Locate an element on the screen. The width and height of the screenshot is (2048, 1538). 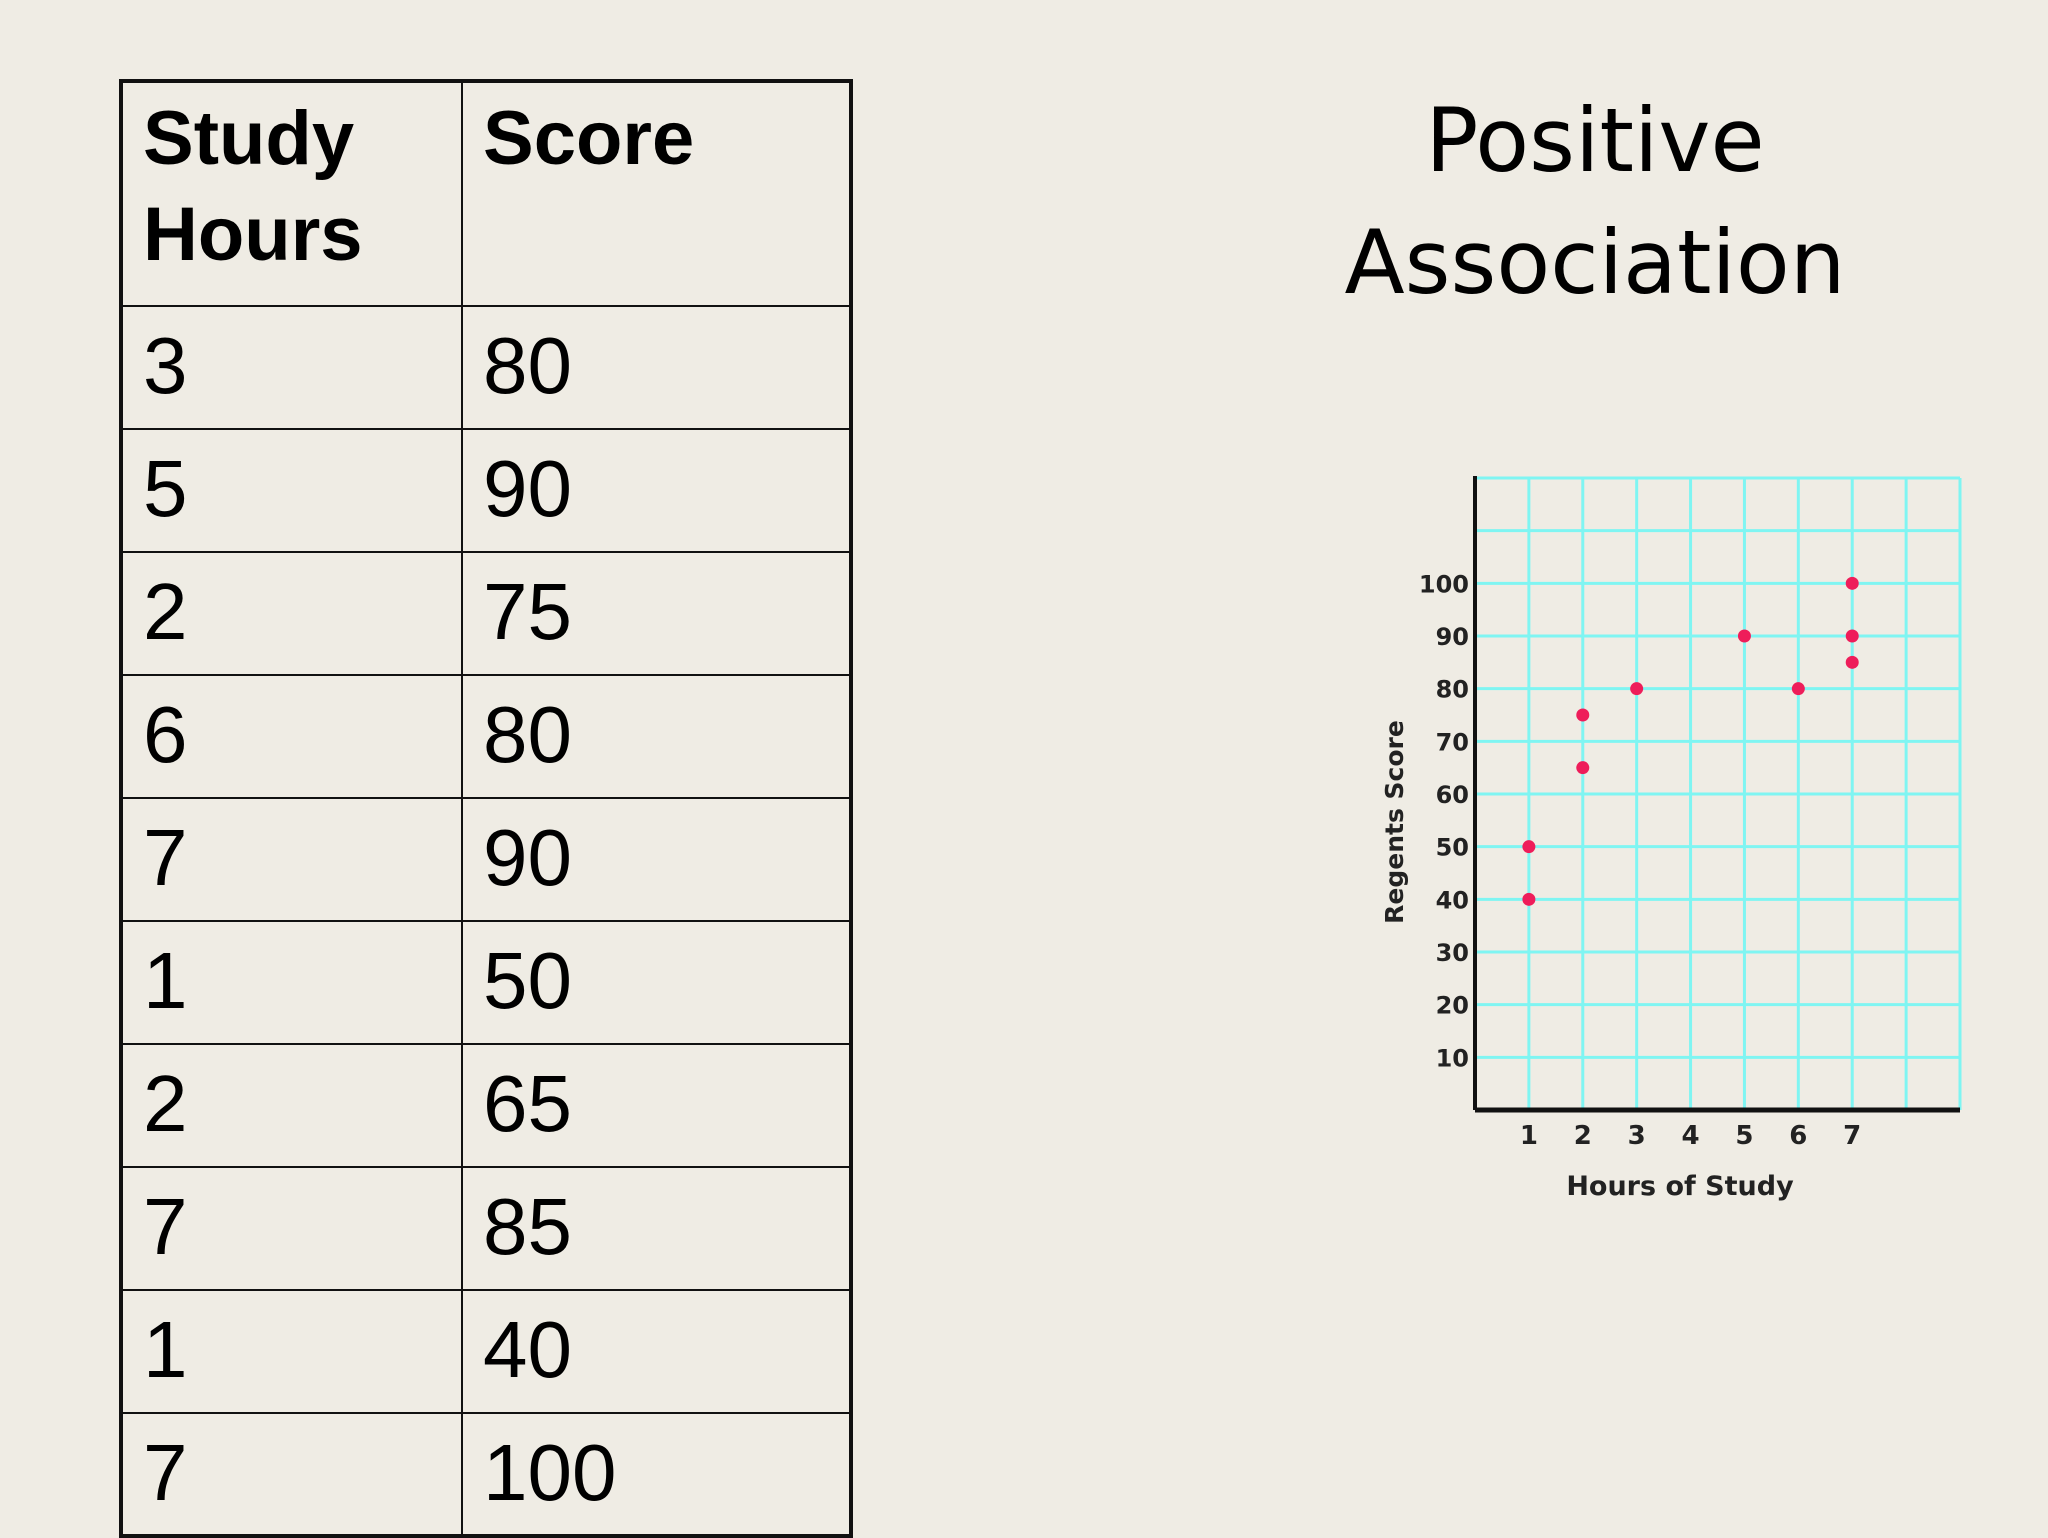
table-row: 7 100 is located at coordinates (486, 1474).